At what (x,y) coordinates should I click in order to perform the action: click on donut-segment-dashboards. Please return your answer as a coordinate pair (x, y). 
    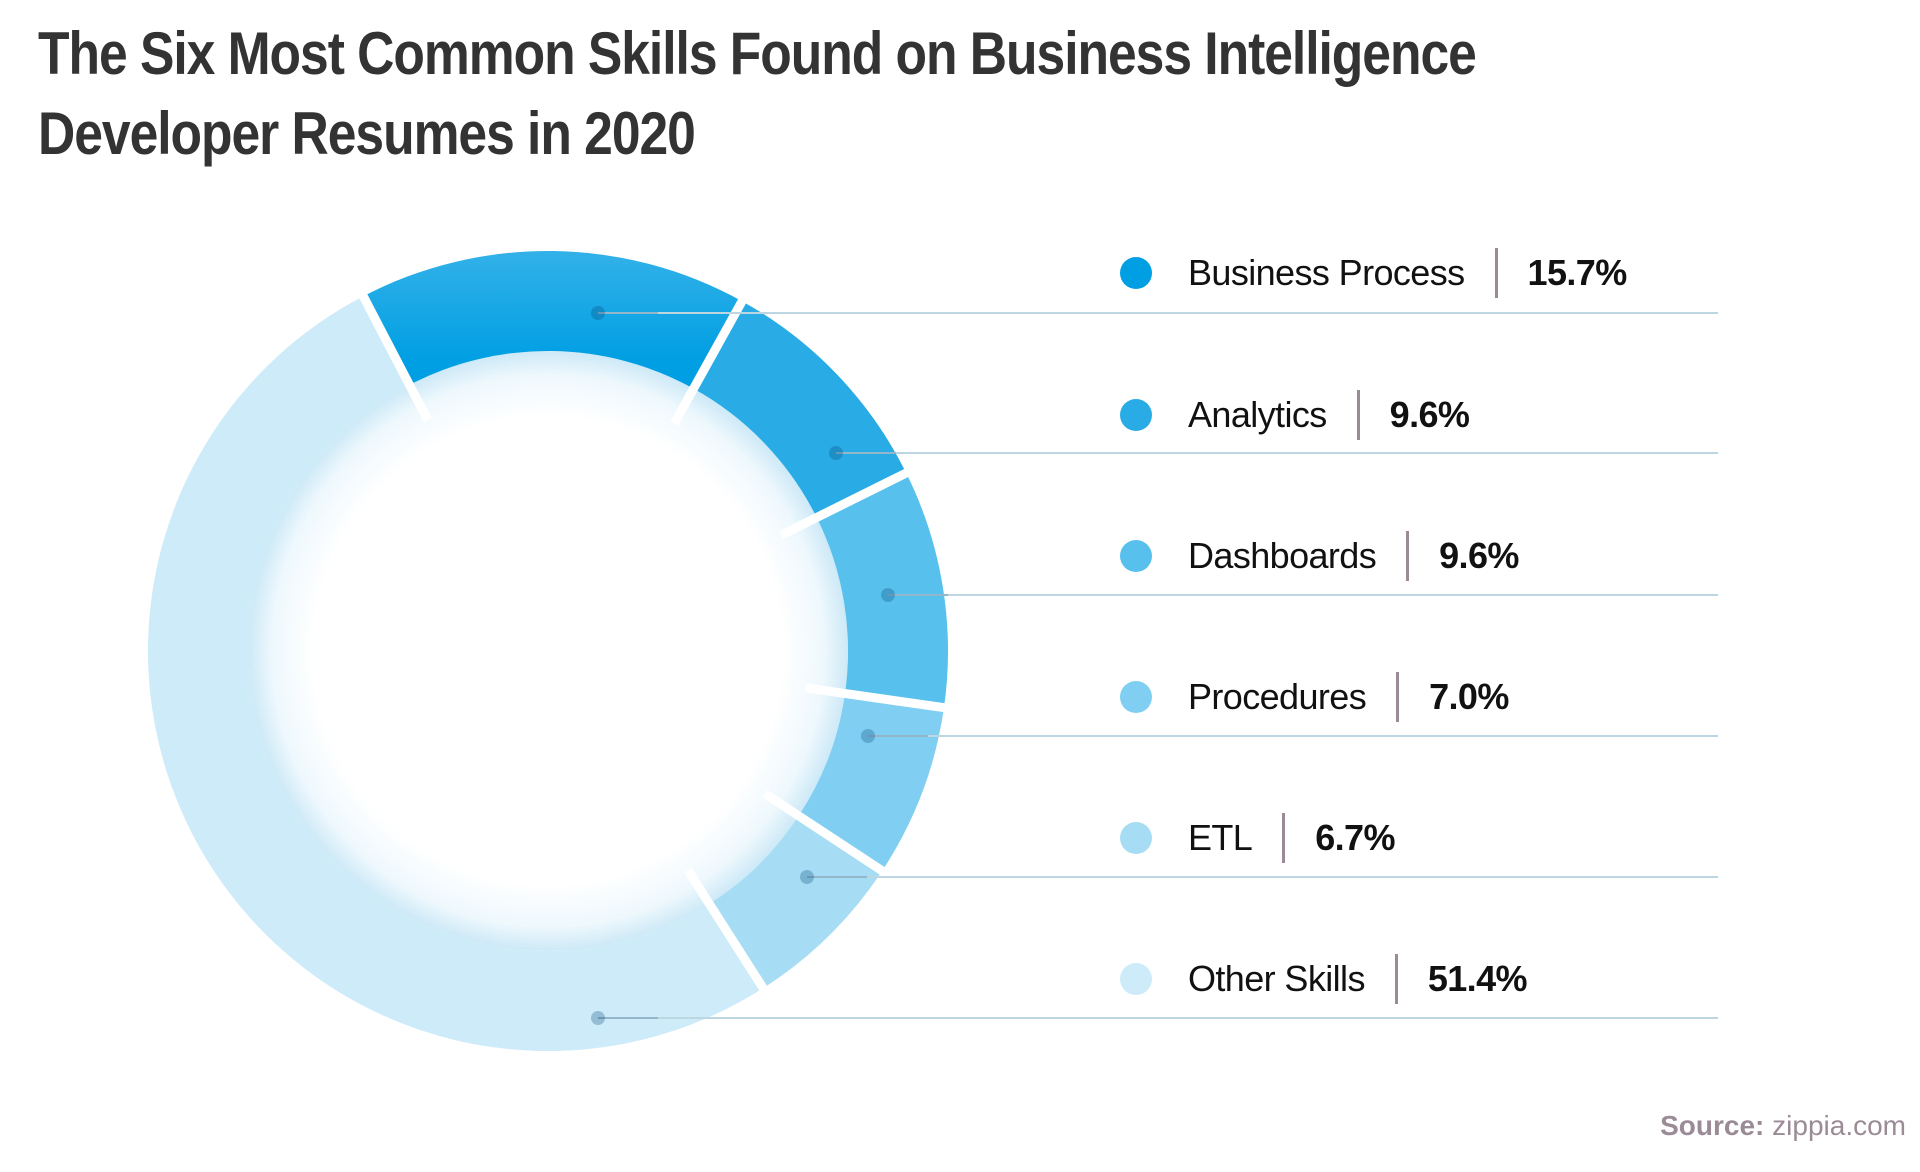
    Looking at the image, I should click on (882, 590).